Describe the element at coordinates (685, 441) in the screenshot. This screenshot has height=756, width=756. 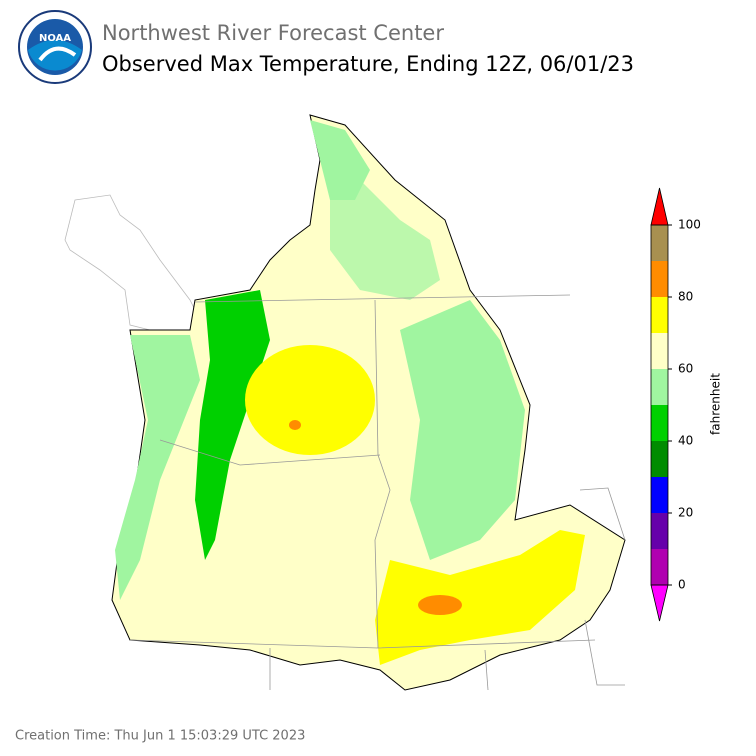
I see `colorbar-tick-label: 40` at that location.